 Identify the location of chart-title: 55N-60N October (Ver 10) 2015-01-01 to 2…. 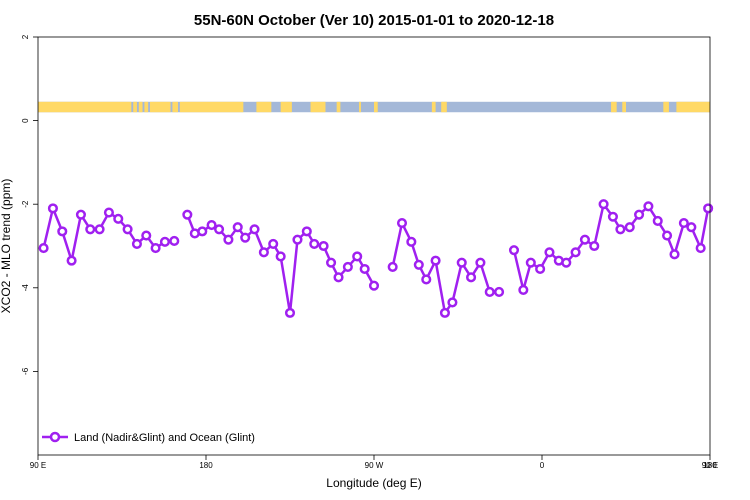
(374, 20).